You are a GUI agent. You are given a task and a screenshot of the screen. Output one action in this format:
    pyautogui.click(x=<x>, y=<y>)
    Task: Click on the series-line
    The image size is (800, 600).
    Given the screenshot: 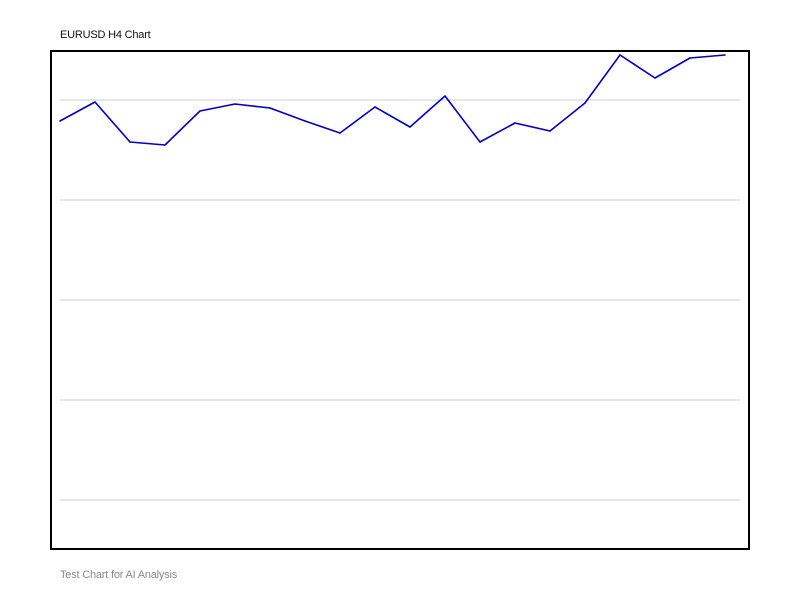 What is the action you would take?
    pyautogui.click(x=392, y=100)
    